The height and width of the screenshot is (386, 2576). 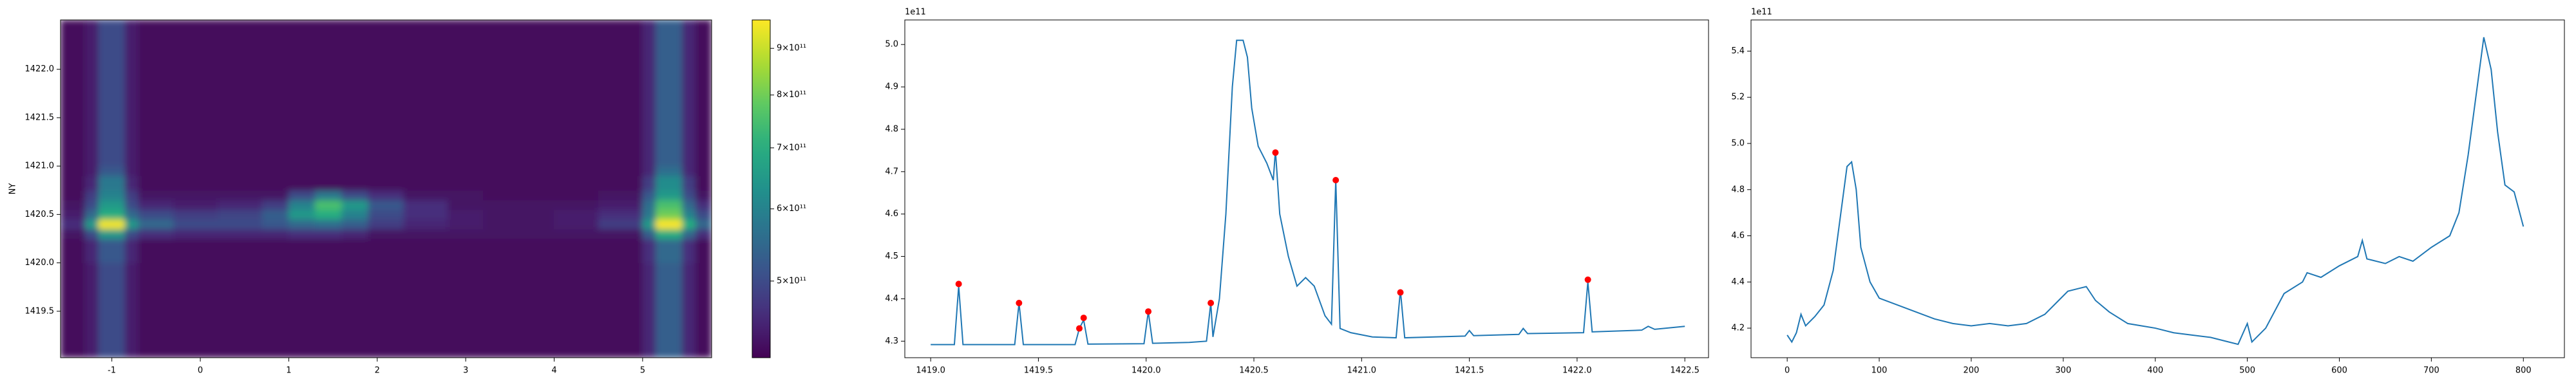 What do you see at coordinates (891, 256) in the screenshot?
I see `y-tick-label: 4.5` at bounding box center [891, 256].